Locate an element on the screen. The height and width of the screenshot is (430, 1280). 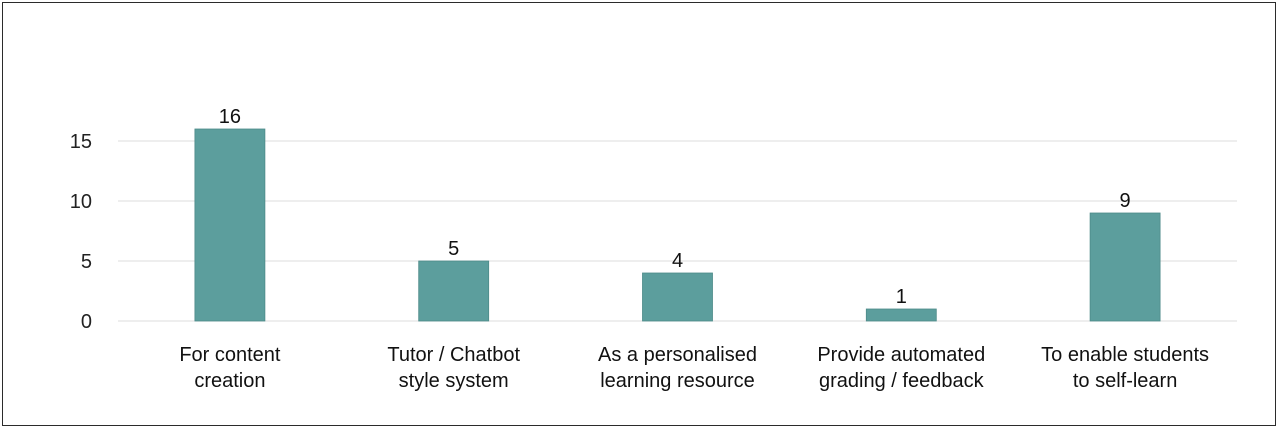
category-label-line: to self-learn is located at coordinates (1125, 381).